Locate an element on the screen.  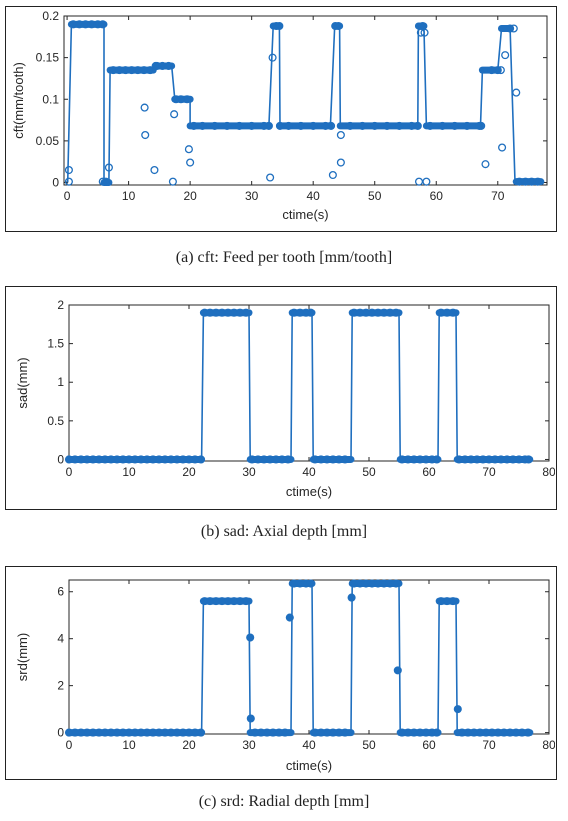
cft-ytick-label: 0.05 is located at coordinates (48, 141).